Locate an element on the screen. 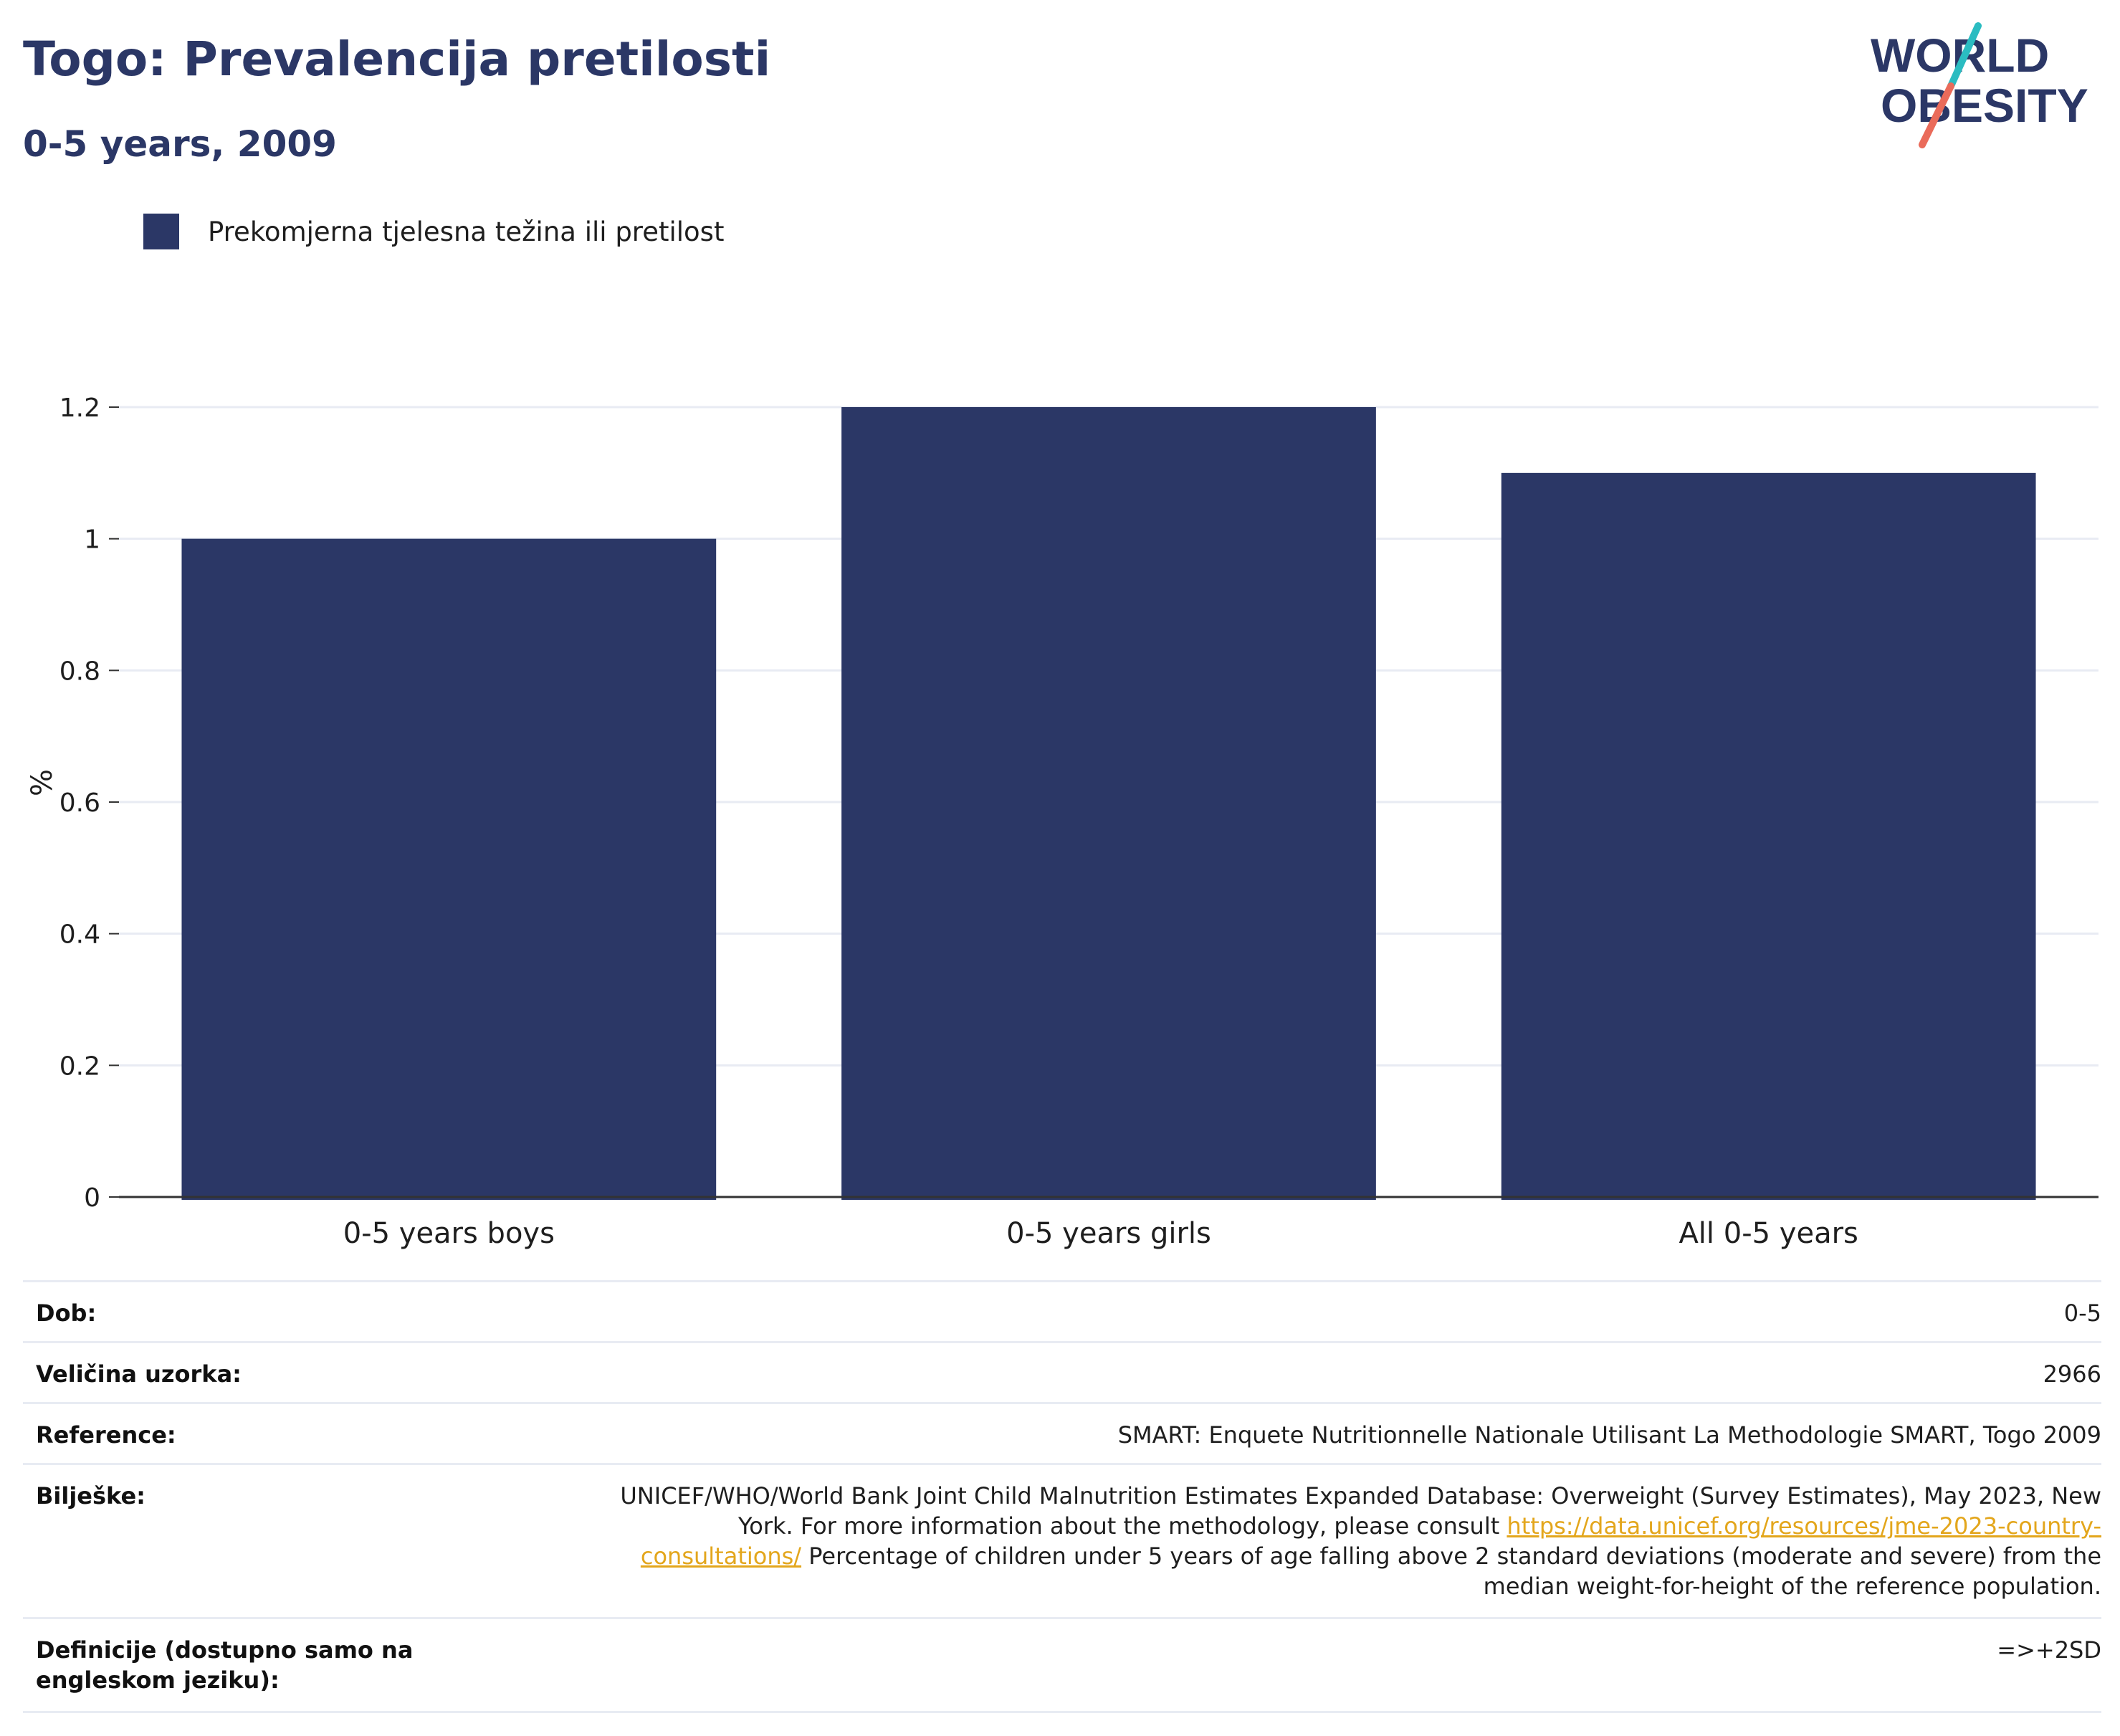  world-obesity-logo: WORLD OBESITY is located at coordinates (1979, 85).